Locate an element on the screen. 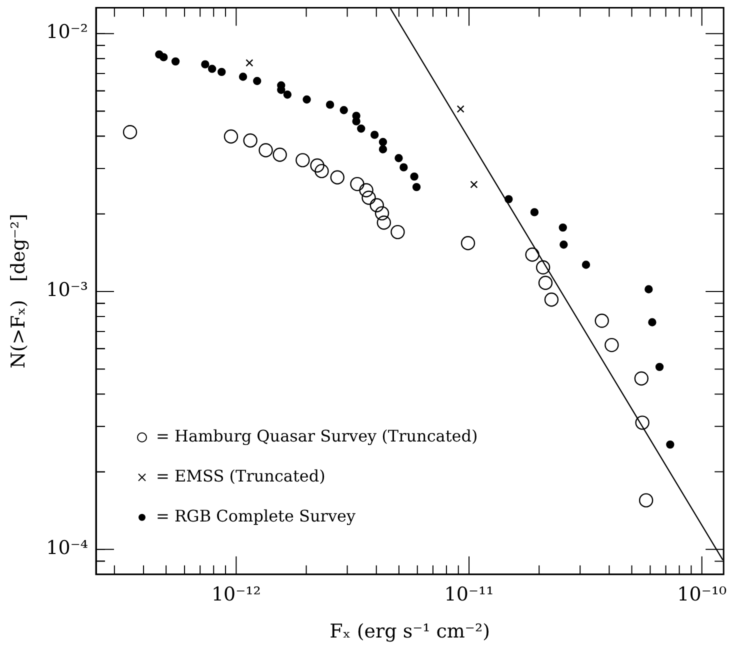 This screenshot has width=737, height=652. y-axis-title: N(>Fₓ) [deg⁻²] is located at coordinates (18, 291).